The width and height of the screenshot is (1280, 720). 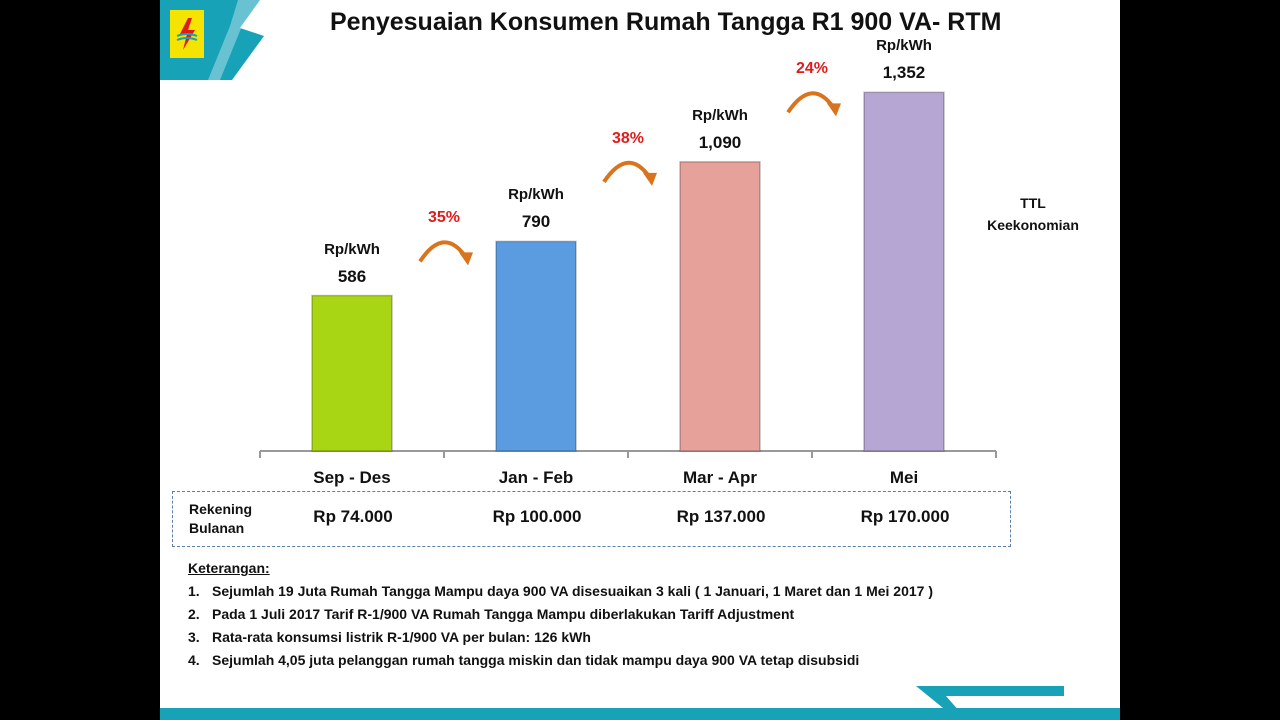 What do you see at coordinates (1033, 214) in the screenshot?
I see `ttl-label: TTL Keekonomian` at bounding box center [1033, 214].